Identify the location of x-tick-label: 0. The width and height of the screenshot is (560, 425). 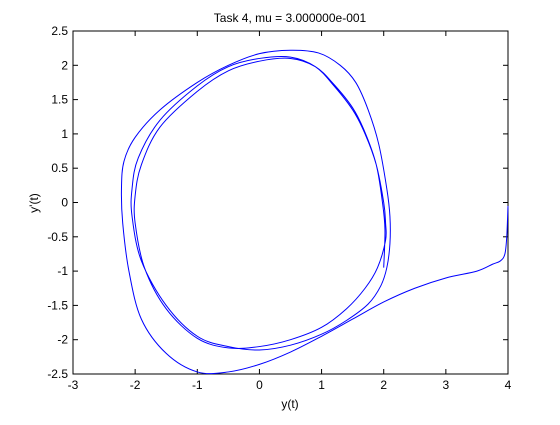
(259, 385).